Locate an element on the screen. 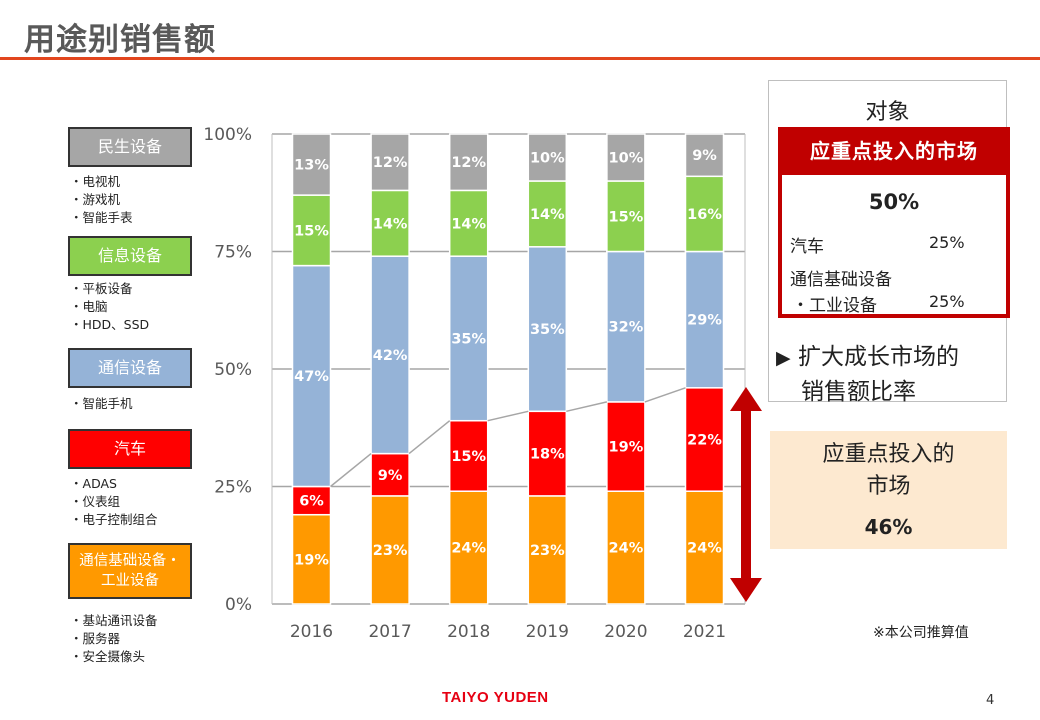 Image resolution: width=1040 pixels, height=720 pixels. y-tick-label: 50% is located at coordinates (233, 370).